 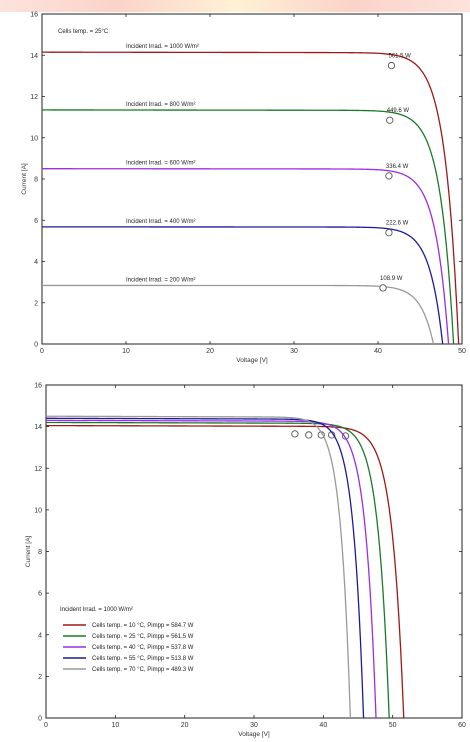 What do you see at coordinates (399, 57) in the screenshot?
I see `mpp-power-label-1: 561.5 W` at bounding box center [399, 57].